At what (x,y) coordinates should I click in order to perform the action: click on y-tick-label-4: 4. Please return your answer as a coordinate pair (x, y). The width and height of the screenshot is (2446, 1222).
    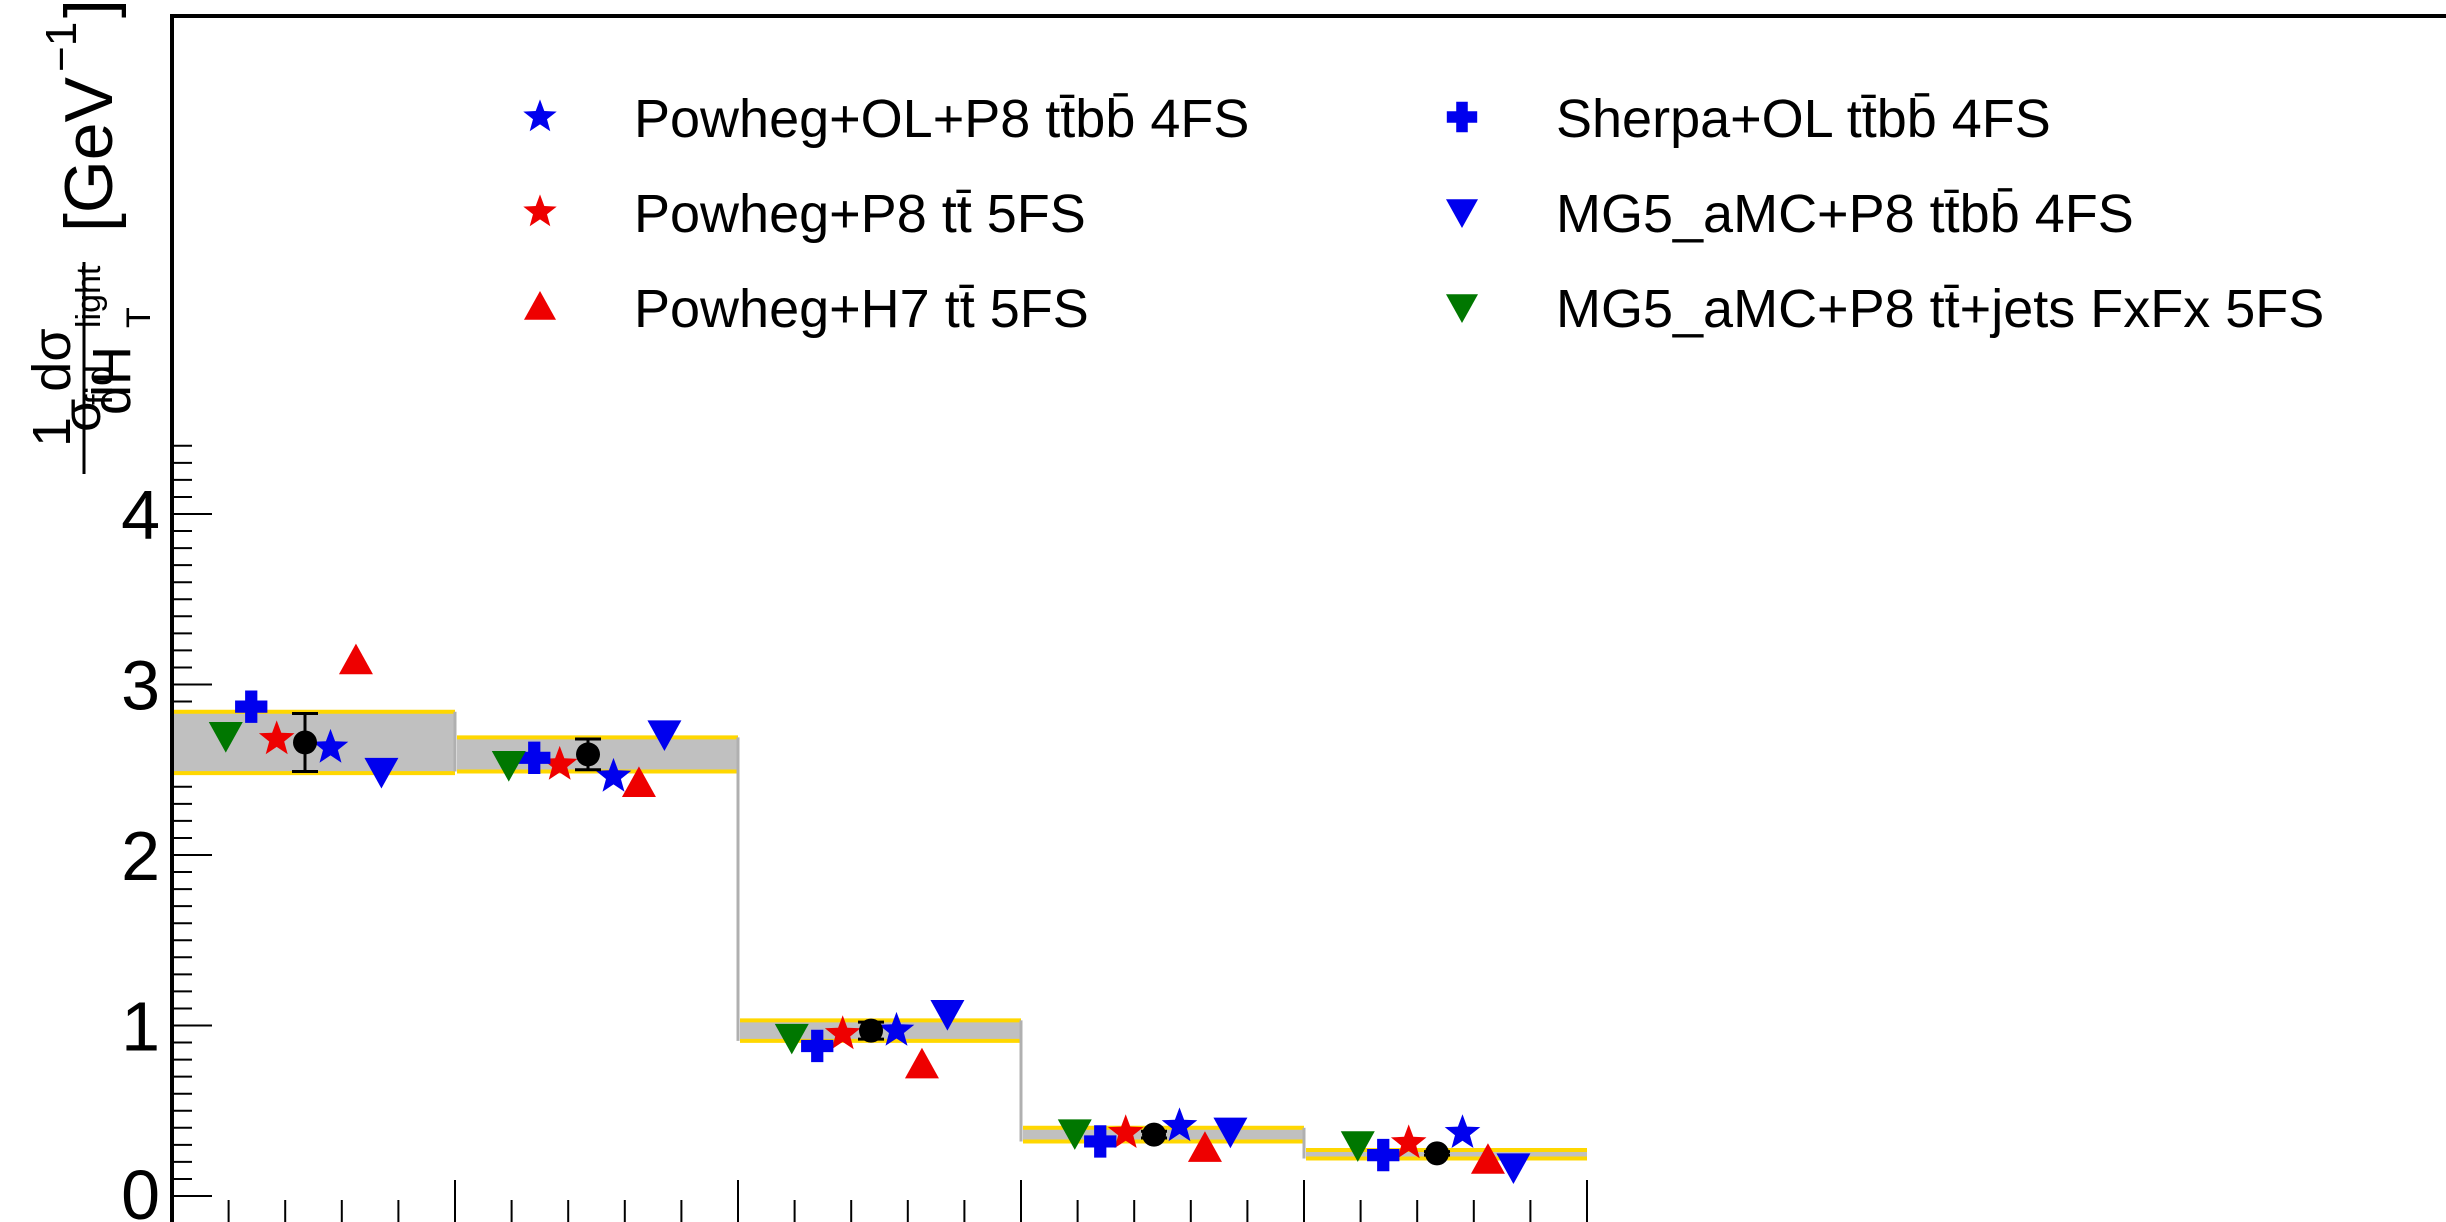
    Looking at the image, I should click on (140, 515).